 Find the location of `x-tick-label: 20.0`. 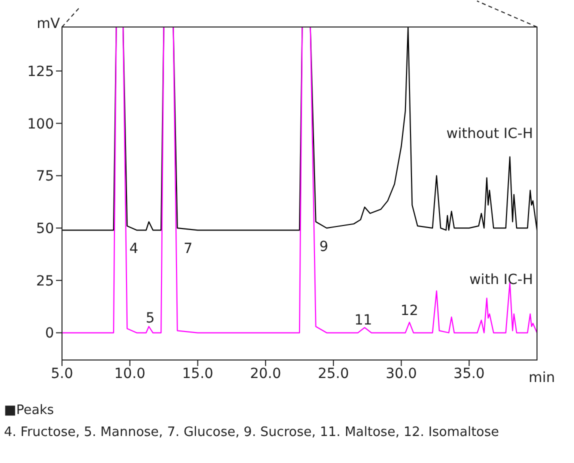

x-tick-label: 20.0 is located at coordinates (266, 374).